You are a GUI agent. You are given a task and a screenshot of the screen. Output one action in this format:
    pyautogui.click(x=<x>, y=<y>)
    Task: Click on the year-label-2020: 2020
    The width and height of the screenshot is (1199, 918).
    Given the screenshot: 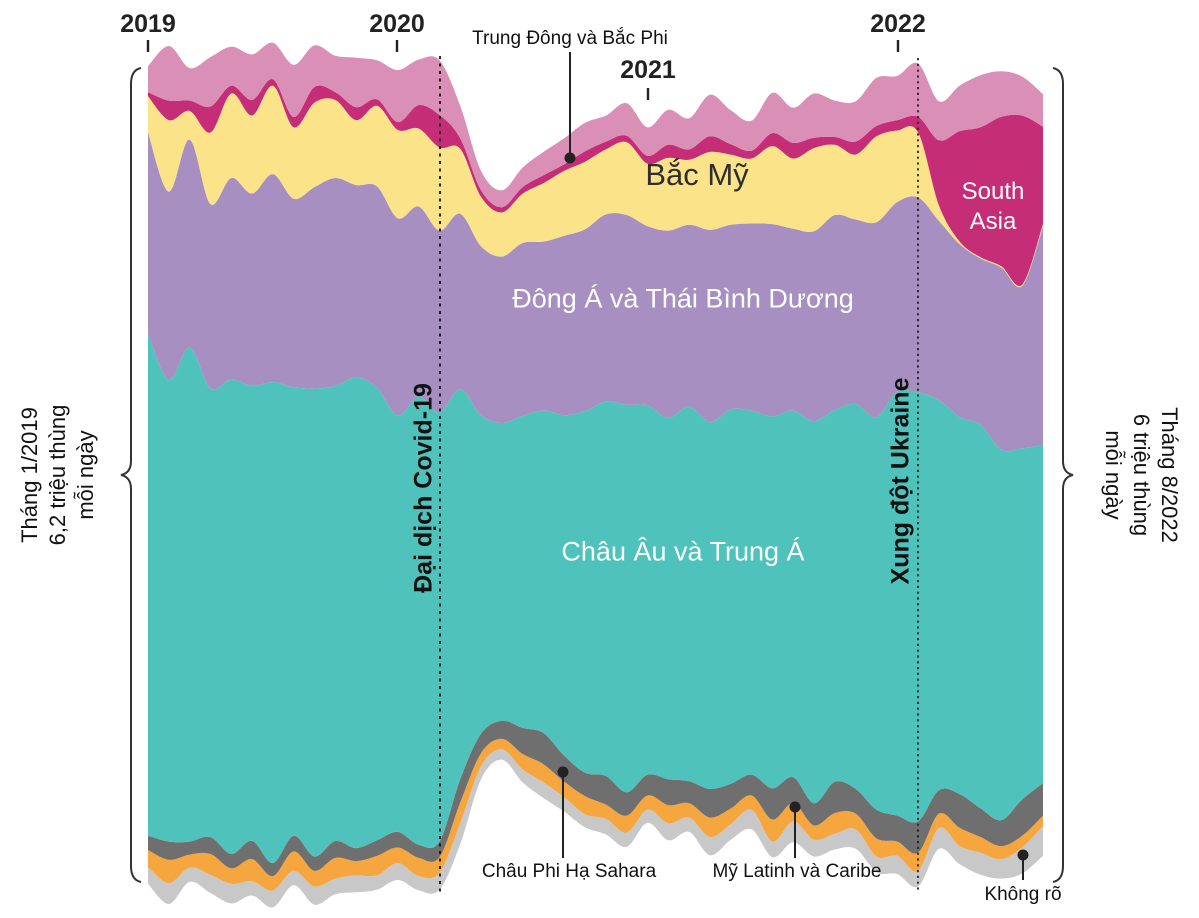 What is the action you would take?
    pyautogui.click(x=397, y=24)
    